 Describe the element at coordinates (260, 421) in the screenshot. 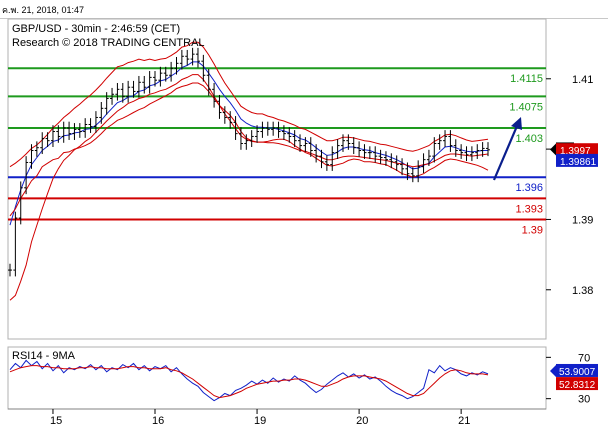

I see `x-tick-label-2: 19` at that location.